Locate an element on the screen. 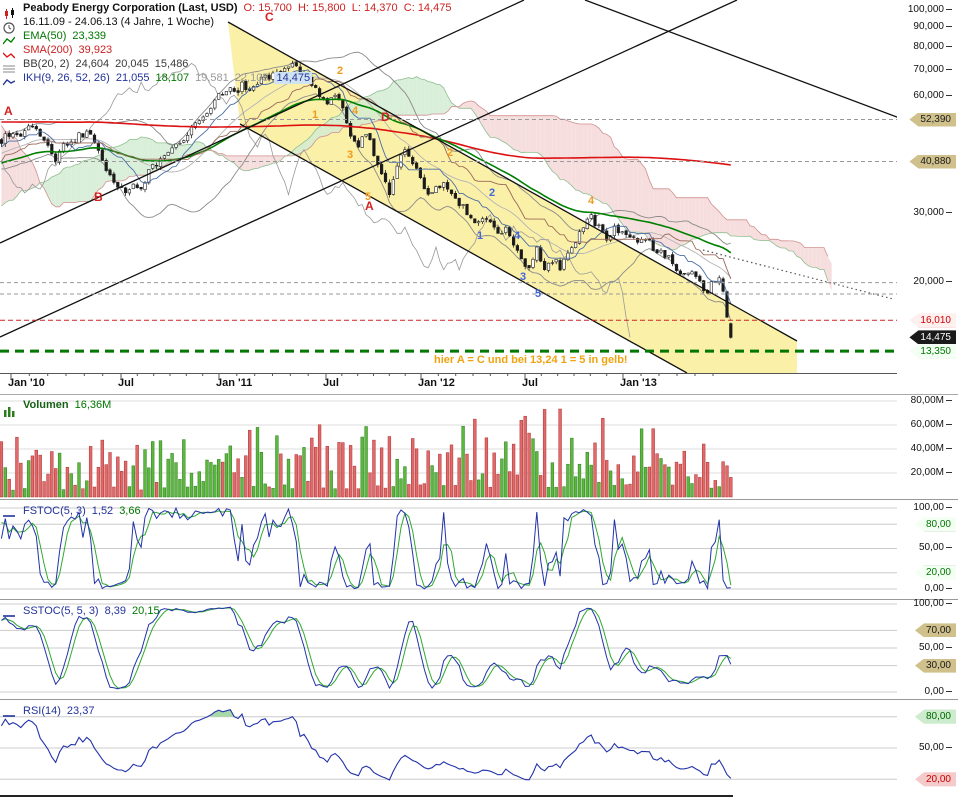  scale-tick: 20,00M is located at coordinates (931, 472).